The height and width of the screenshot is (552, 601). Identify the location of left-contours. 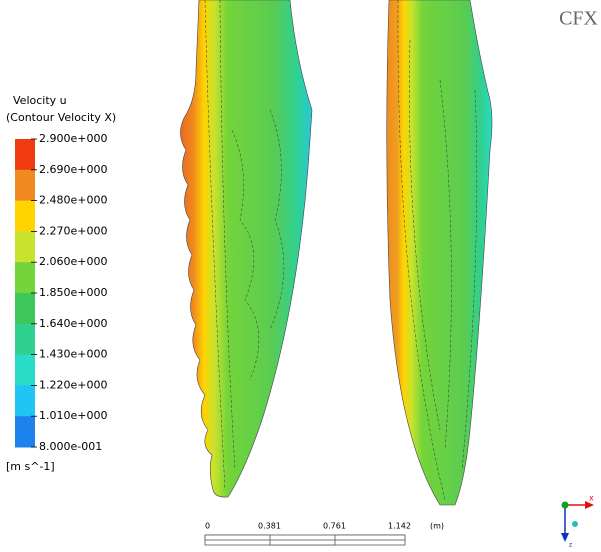
(244, 245).